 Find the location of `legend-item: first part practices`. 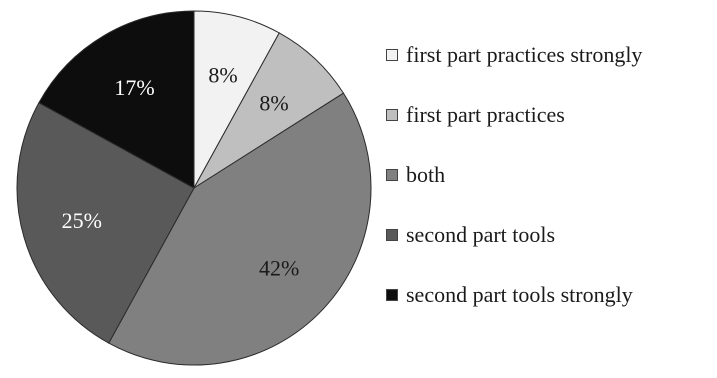

legend-item: first part practices is located at coordinates (514, 115).